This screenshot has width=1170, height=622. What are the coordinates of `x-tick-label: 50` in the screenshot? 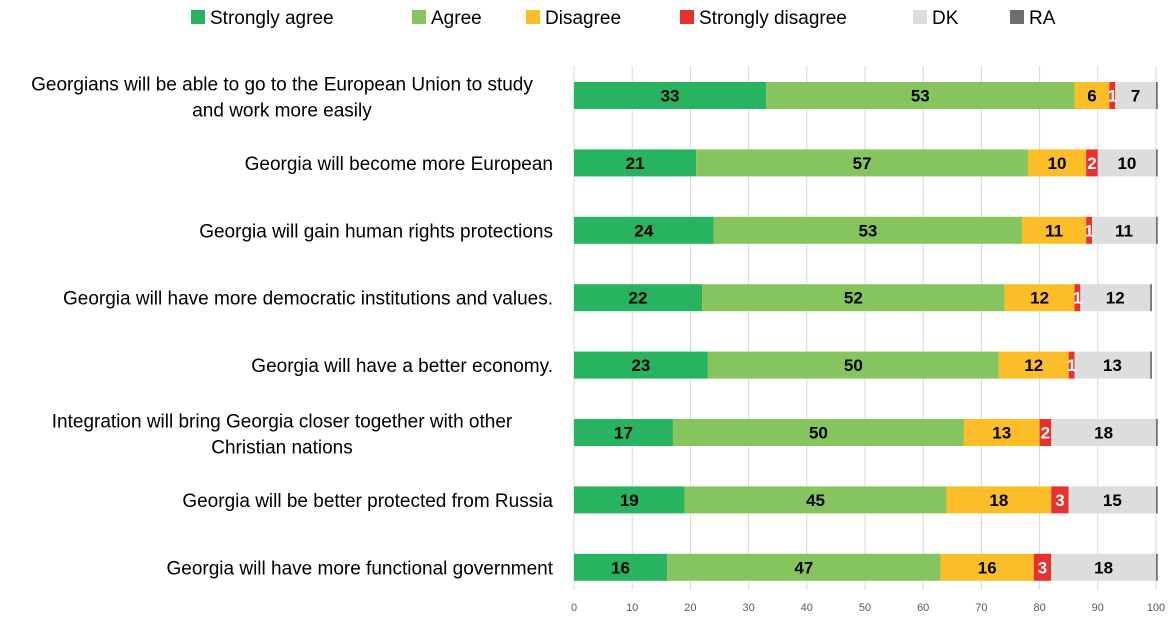 It's located at (865, 608).